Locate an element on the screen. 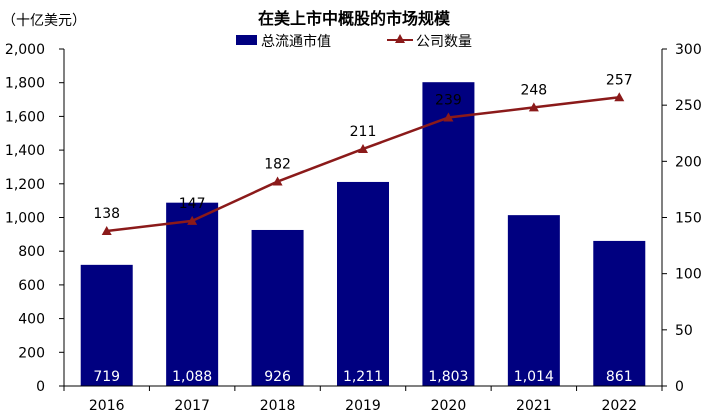  bar-value-label: 1,211 is located at coordinates (363, 377).